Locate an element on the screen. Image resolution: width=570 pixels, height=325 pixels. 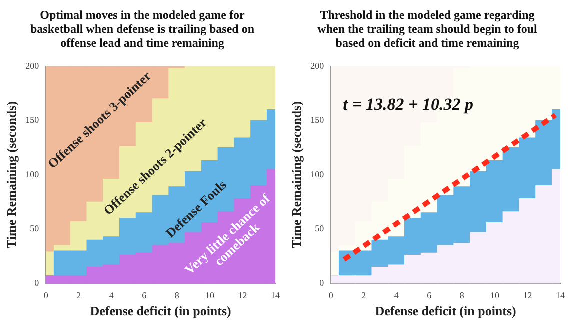
chart-title: Threshold in the modeled game regarding when the trailing team should begin to foul based on deficit and time remaining is located at coordinates (427, 29).